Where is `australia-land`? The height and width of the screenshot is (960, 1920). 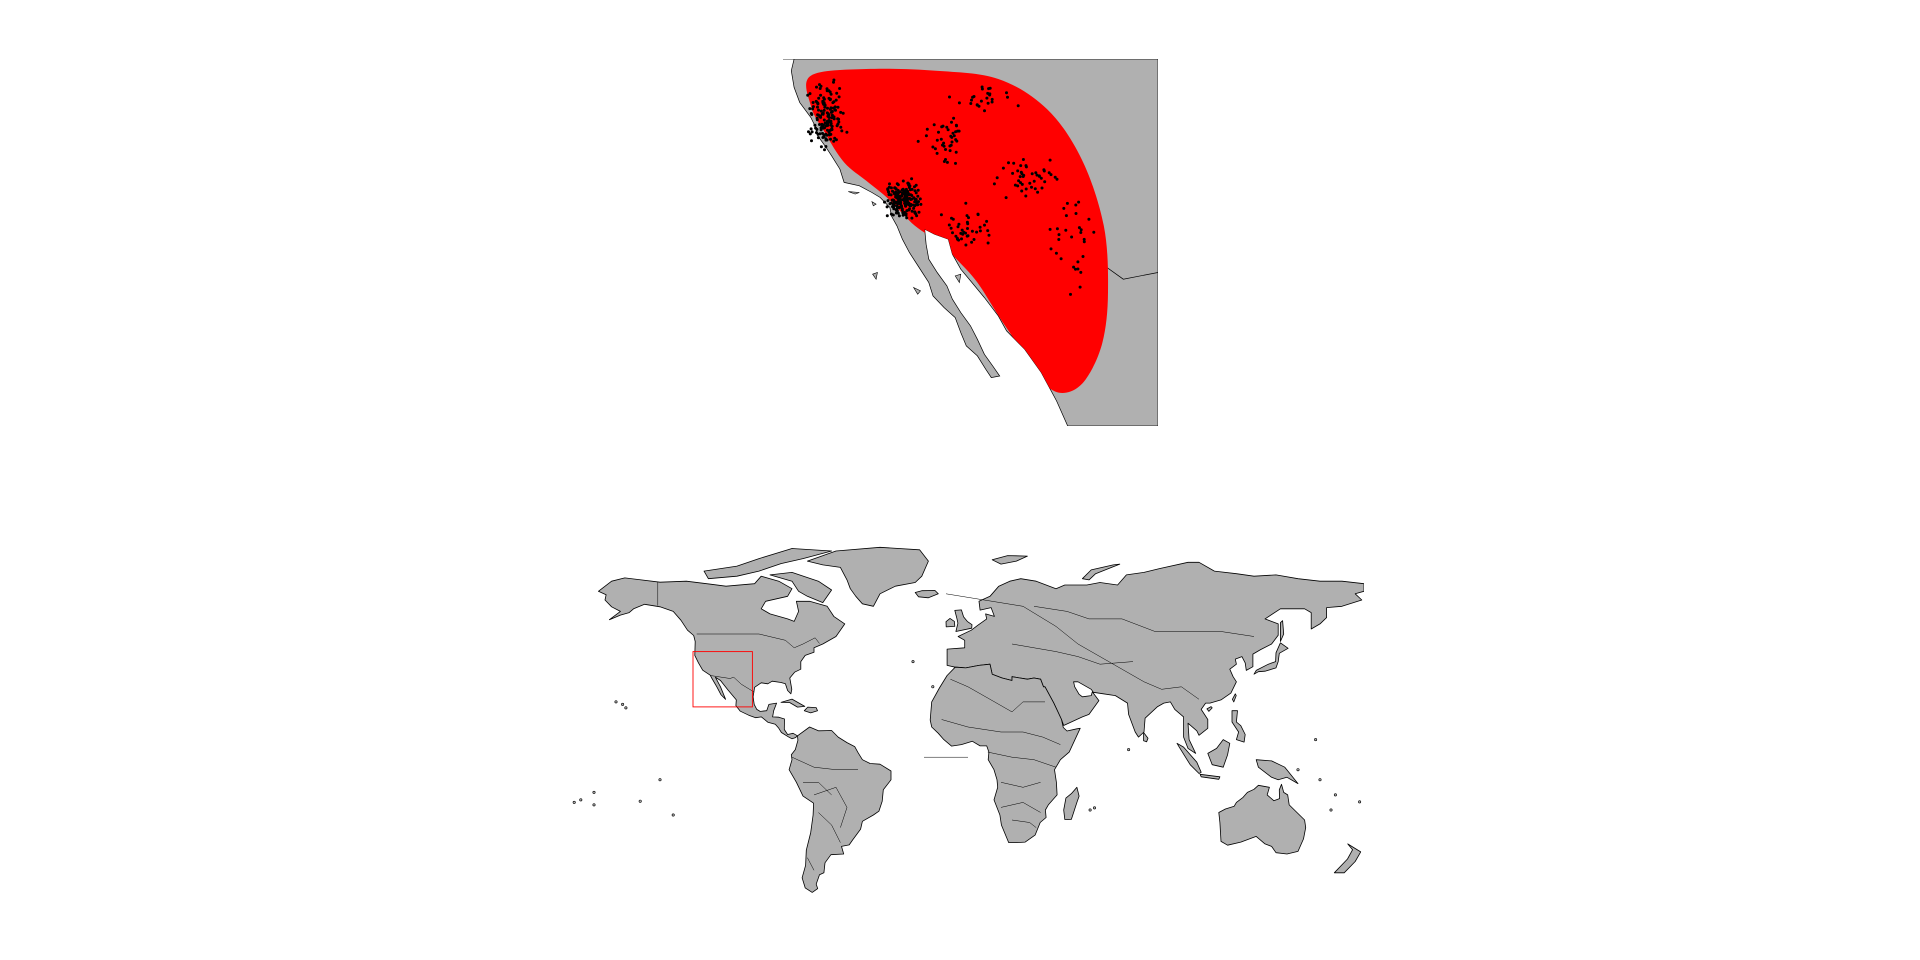
australia-land is located at coordinates (1262, 819).